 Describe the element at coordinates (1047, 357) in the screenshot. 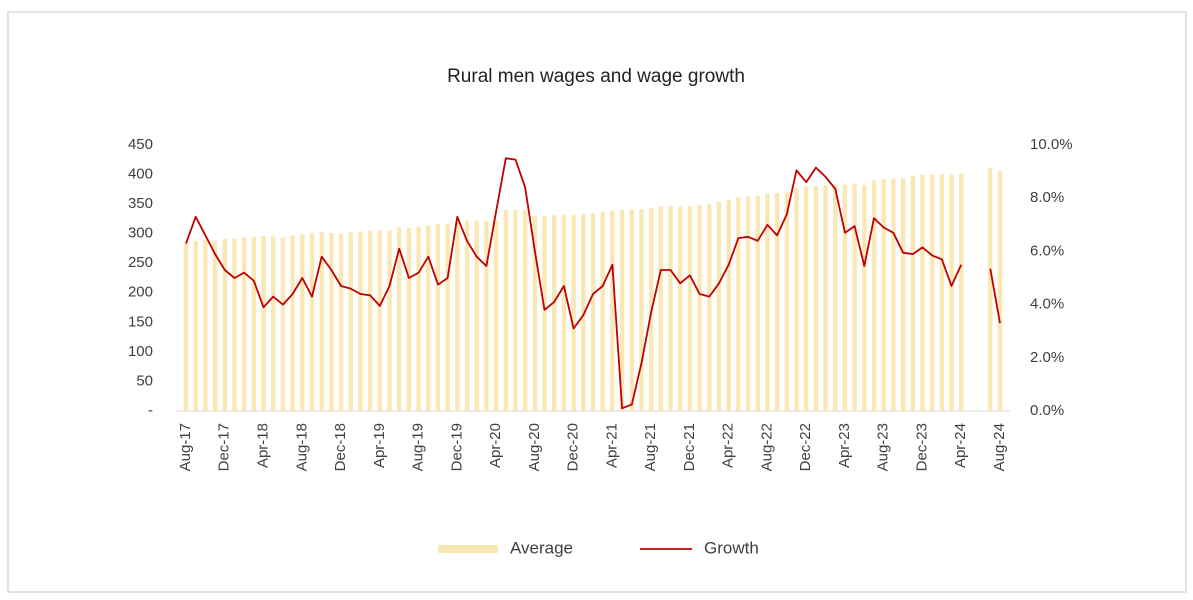

I see `y2-tick-label: 2.0%` at that location.